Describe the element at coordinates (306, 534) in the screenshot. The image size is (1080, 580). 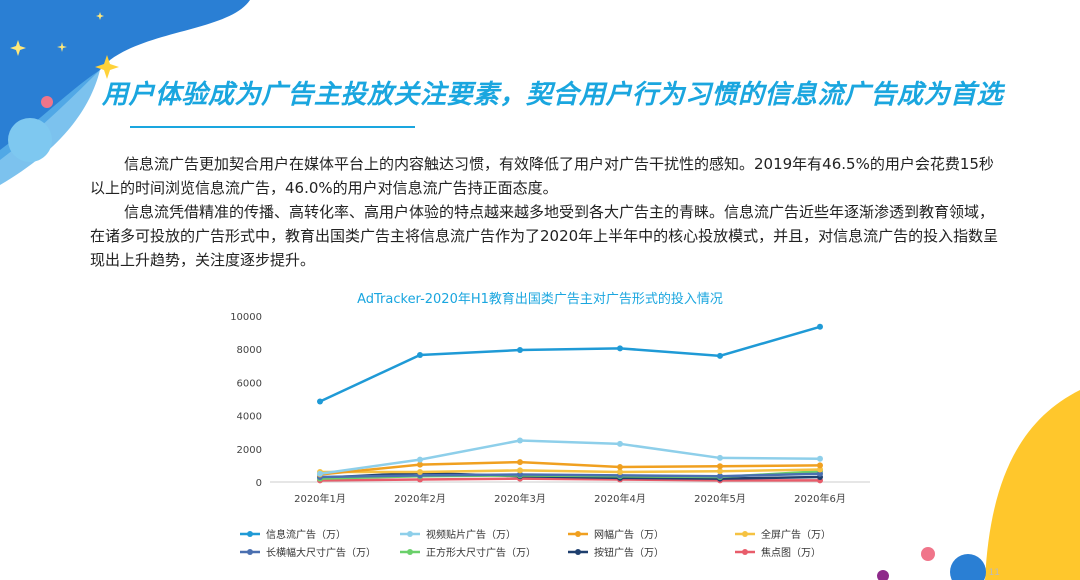
I see `legend-label: 信息流广告（万）` at that location.